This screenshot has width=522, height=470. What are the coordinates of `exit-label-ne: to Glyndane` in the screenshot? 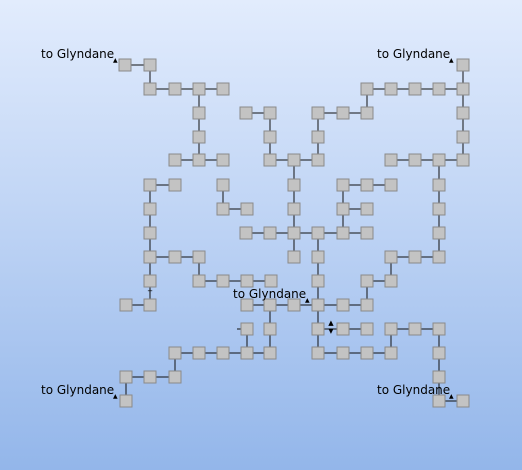 It's located at (414, 54).